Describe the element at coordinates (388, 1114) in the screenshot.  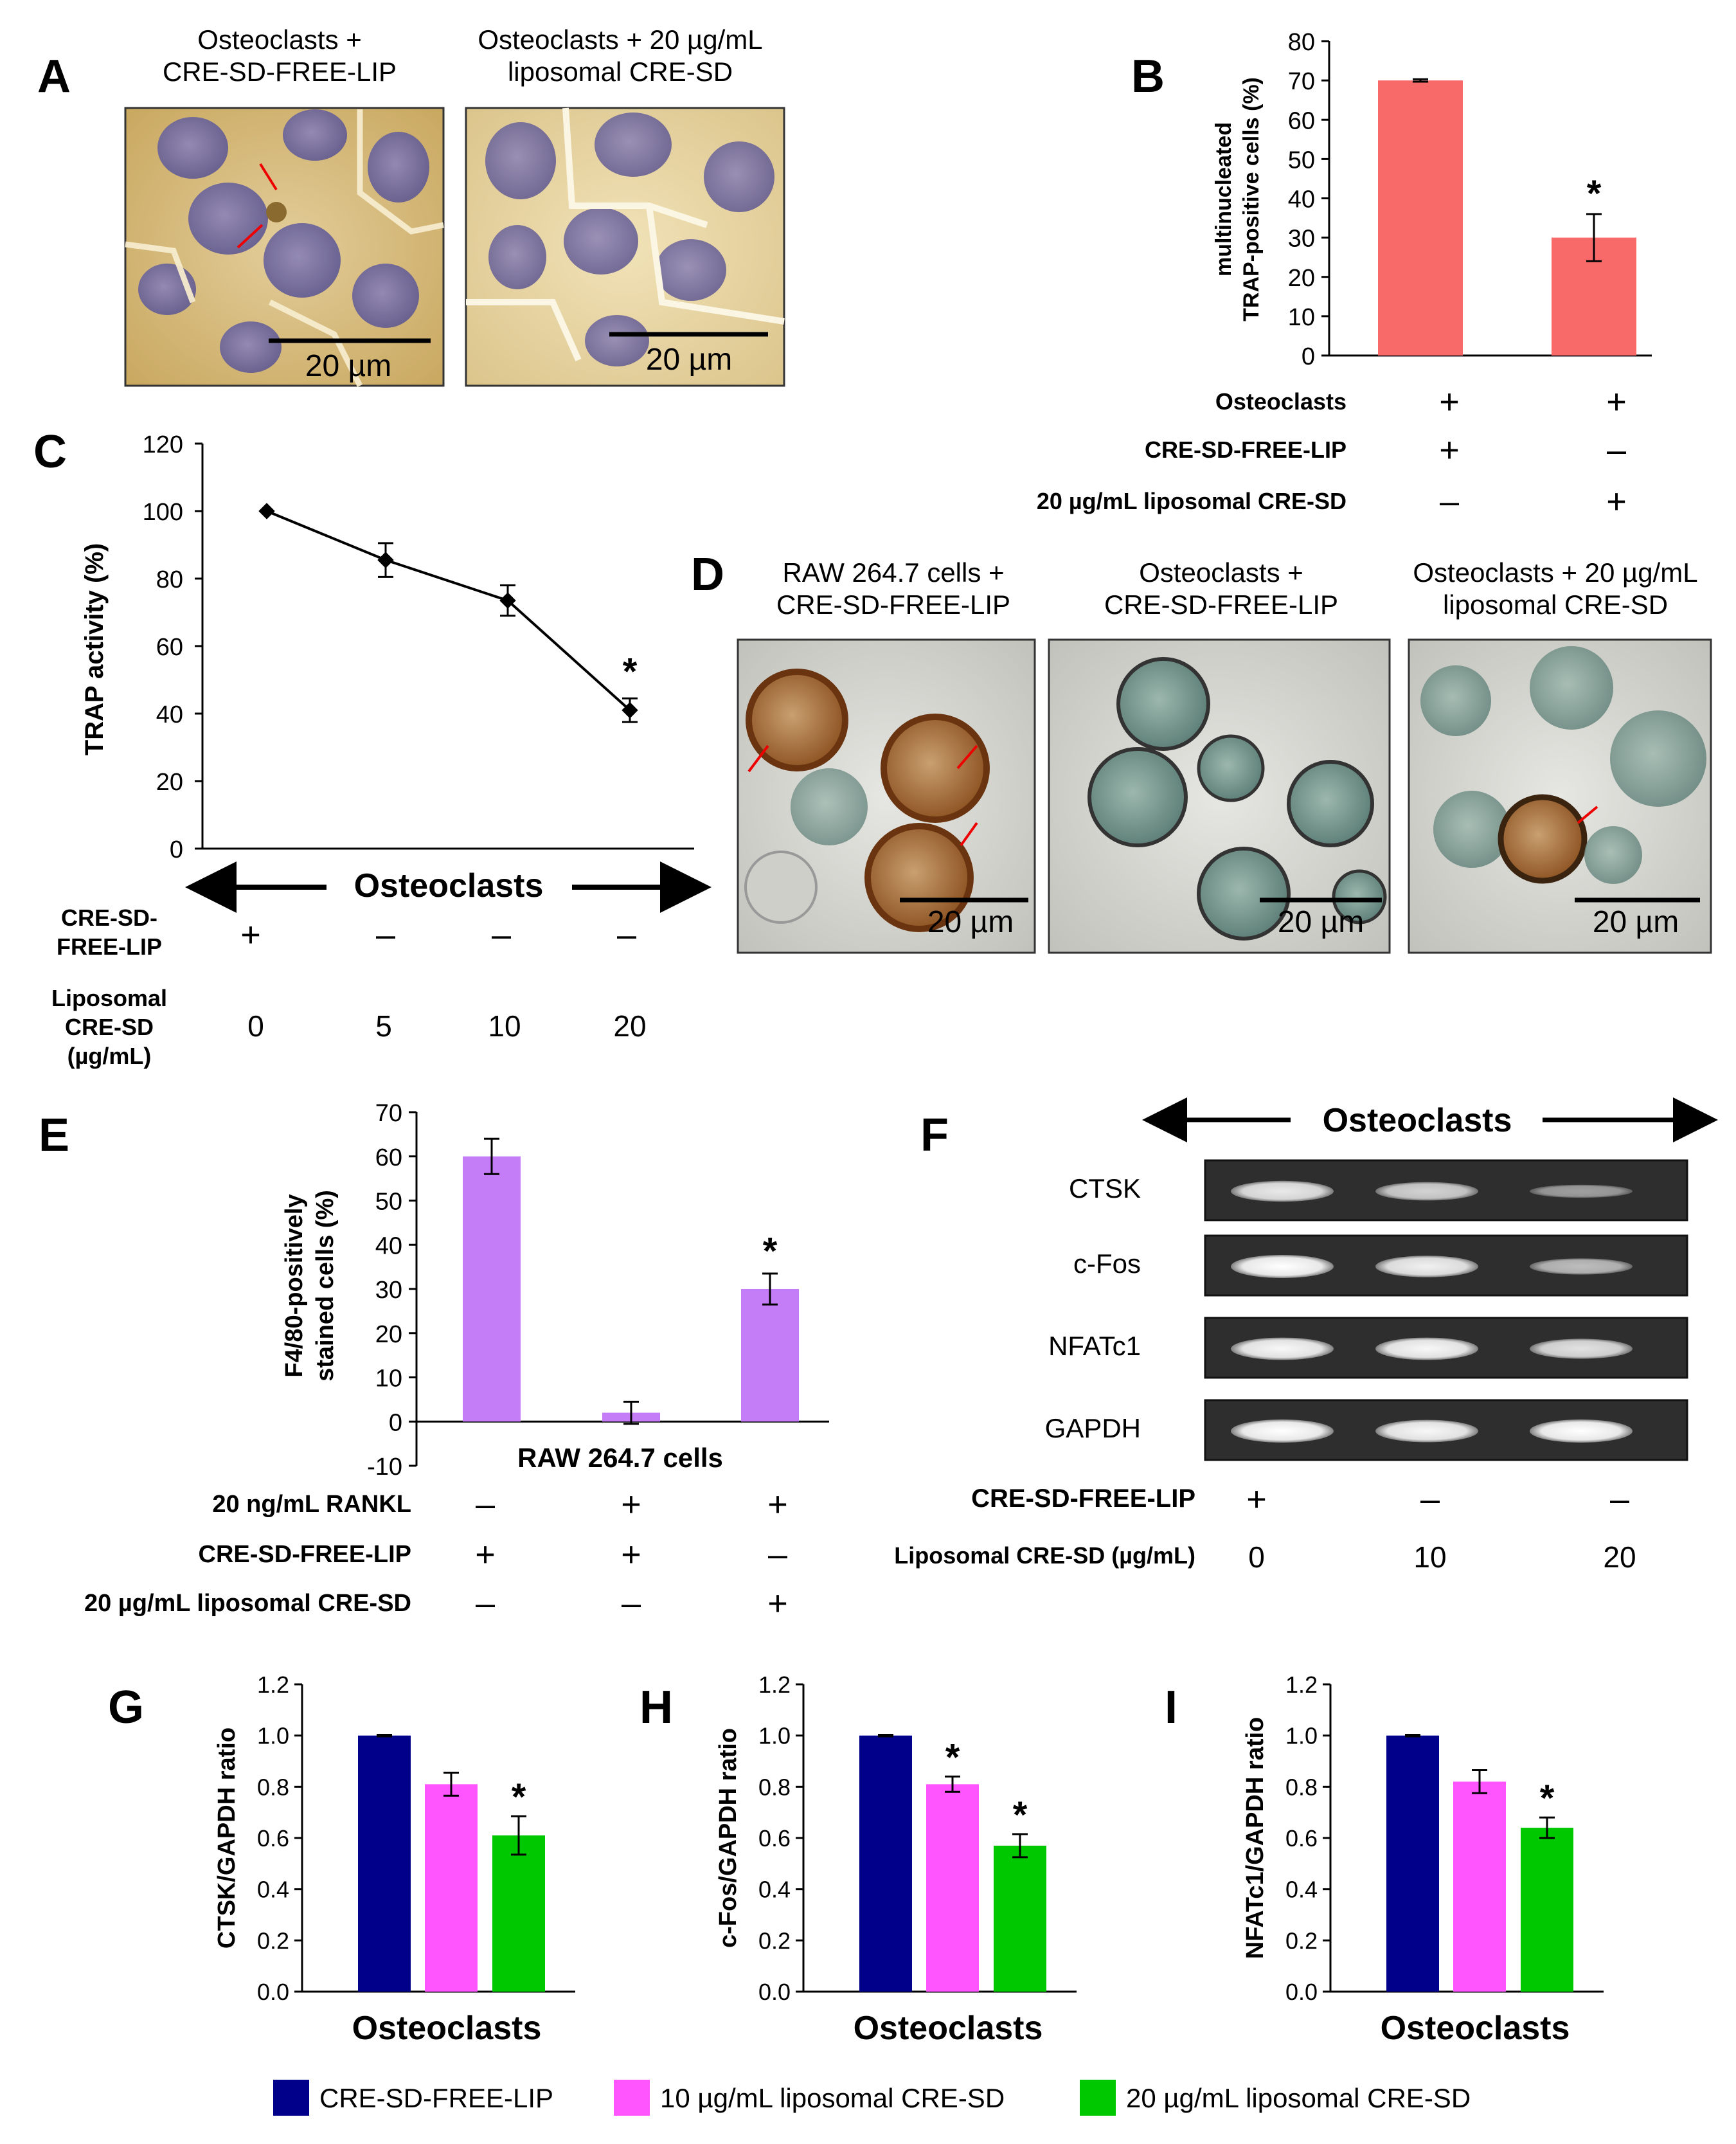
I see `e-ytick-label: 70` at that location.